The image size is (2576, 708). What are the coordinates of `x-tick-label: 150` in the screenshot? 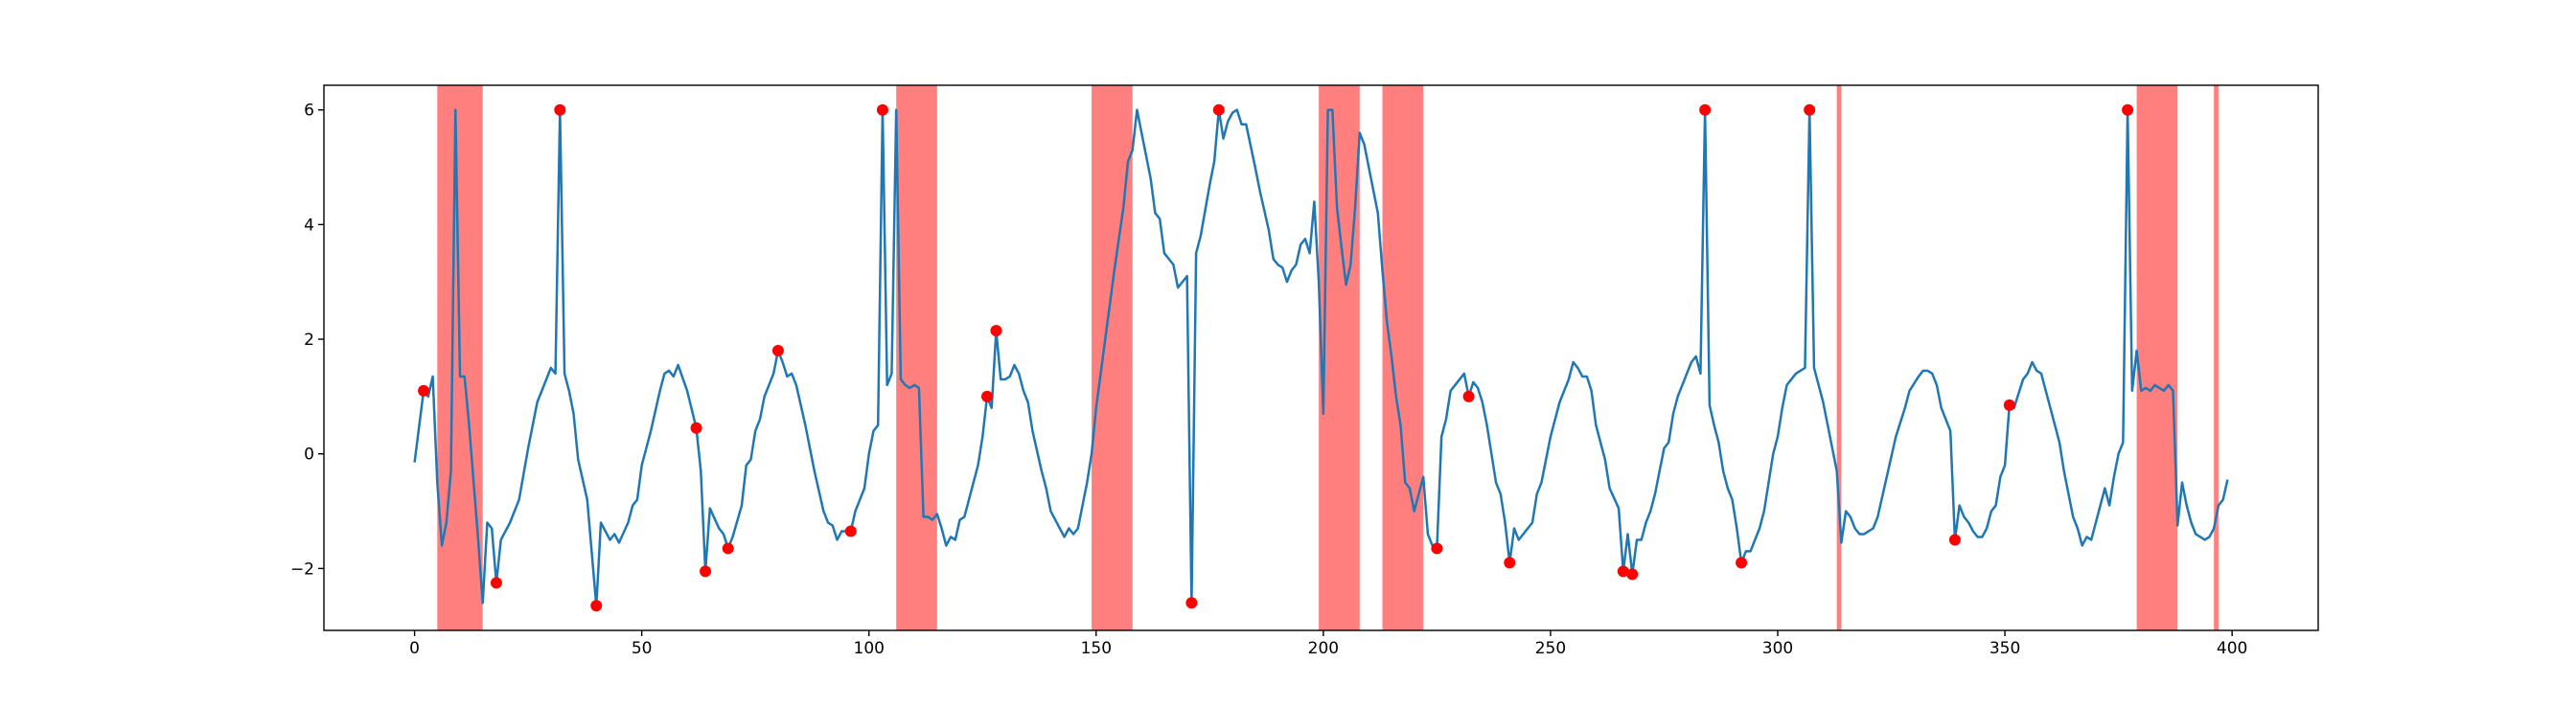 It's located at (1096, 648).